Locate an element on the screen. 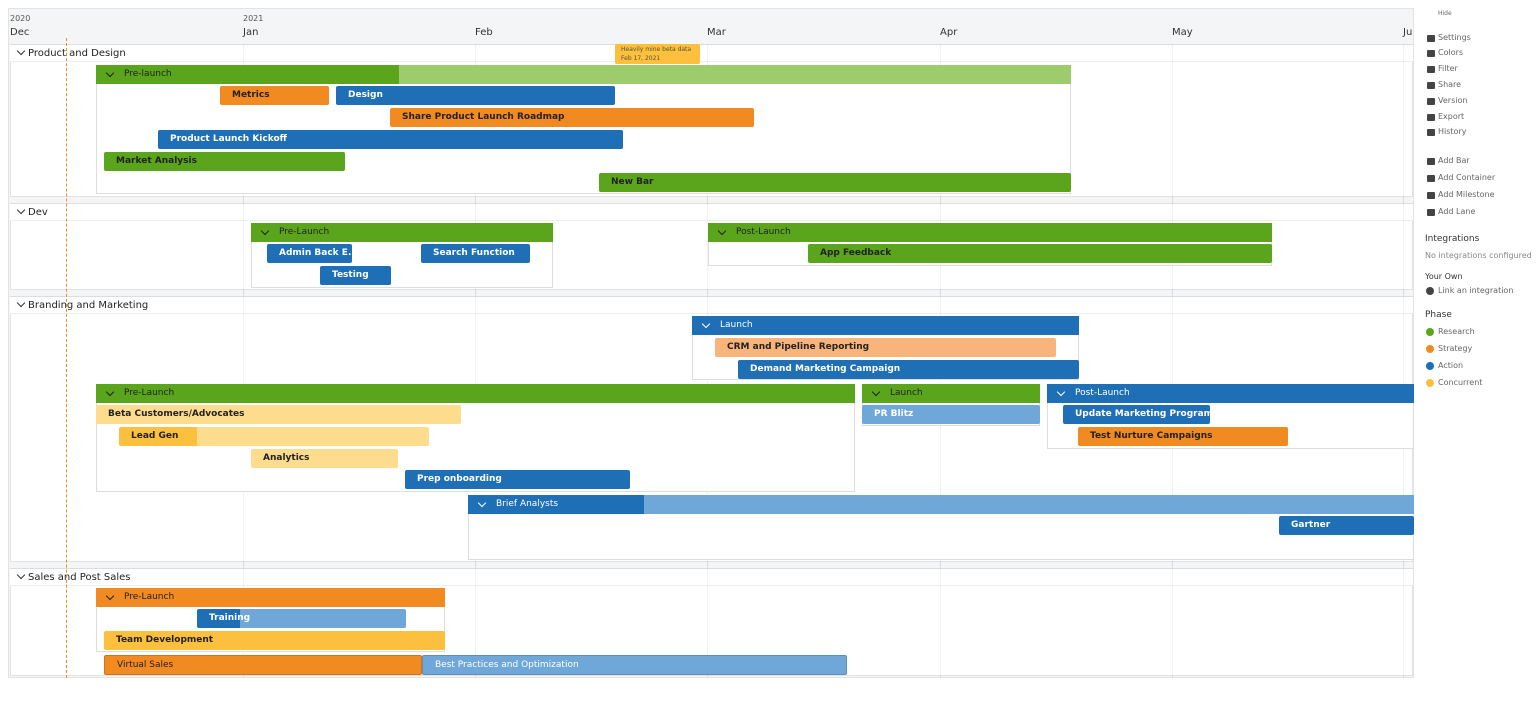 The height and width of the screenshot is (708, 1536). bar: Best Practices and Optimization is located at coordinates (634, 665).